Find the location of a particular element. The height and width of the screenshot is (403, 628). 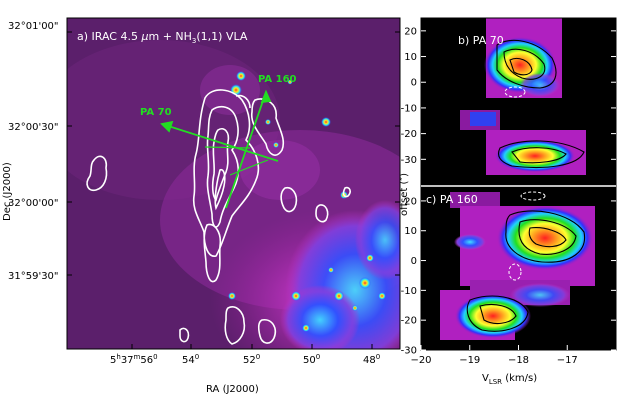

panel-c-yaxis: 20 10 0 -10 -20 -30 is located at coordinates (508, 276).